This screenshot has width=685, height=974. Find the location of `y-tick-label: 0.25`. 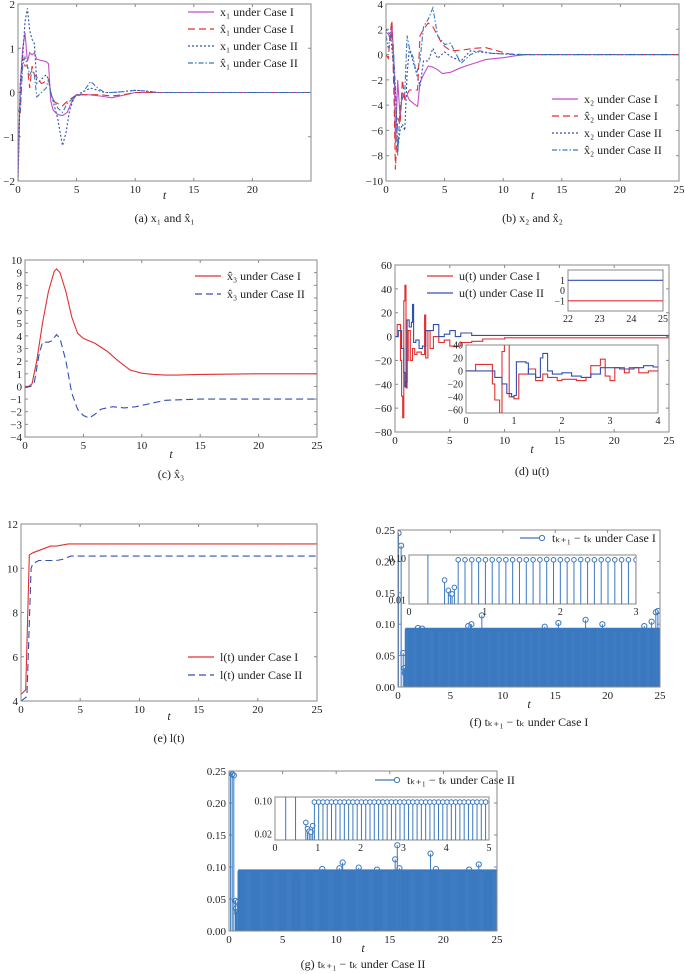

y-tick-label: 0.25 is located at coordinates (217, 772).